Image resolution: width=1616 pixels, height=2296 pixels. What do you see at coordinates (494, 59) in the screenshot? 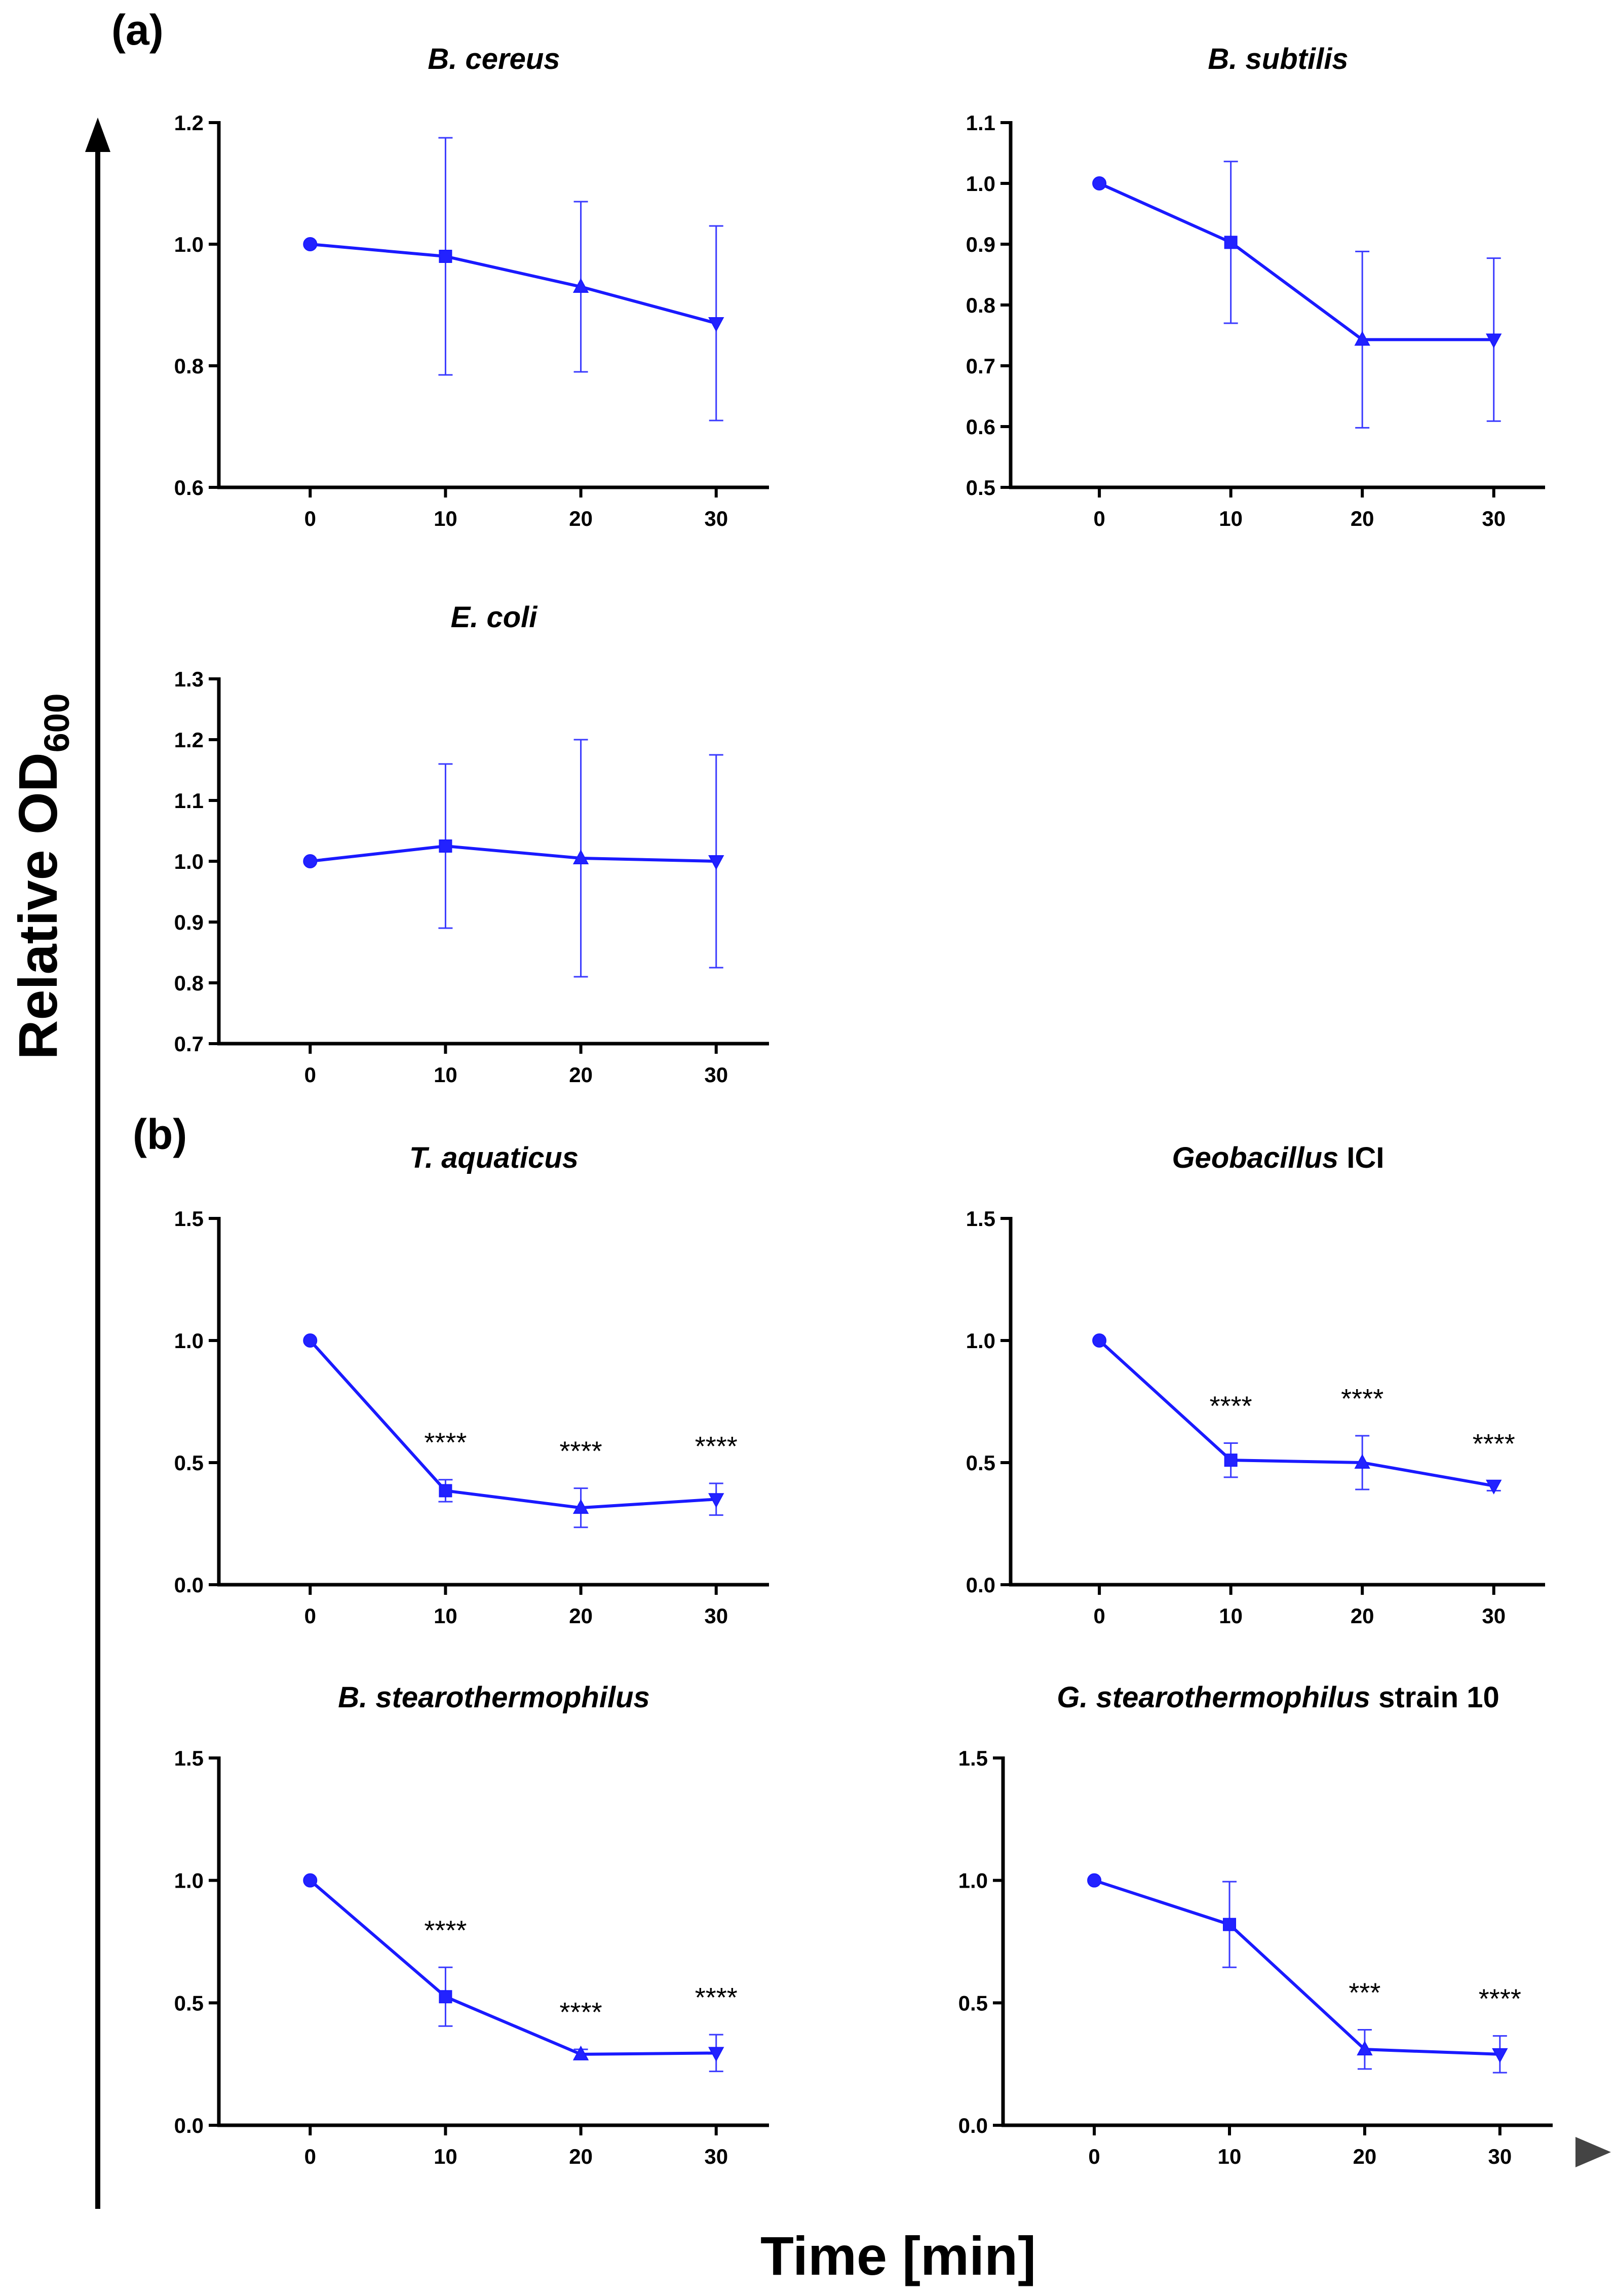
I see `chart-title: B. cereus` at bounding box center [494, 59].